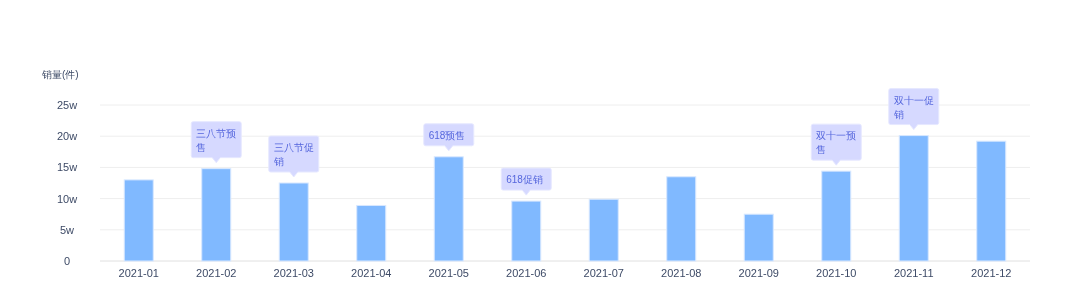 The image size is (1080, 295). What do you see at coordinates (67, 198) in the screenshot?
I see `y-tick-label: 10w` at bounding box center [67, 198].